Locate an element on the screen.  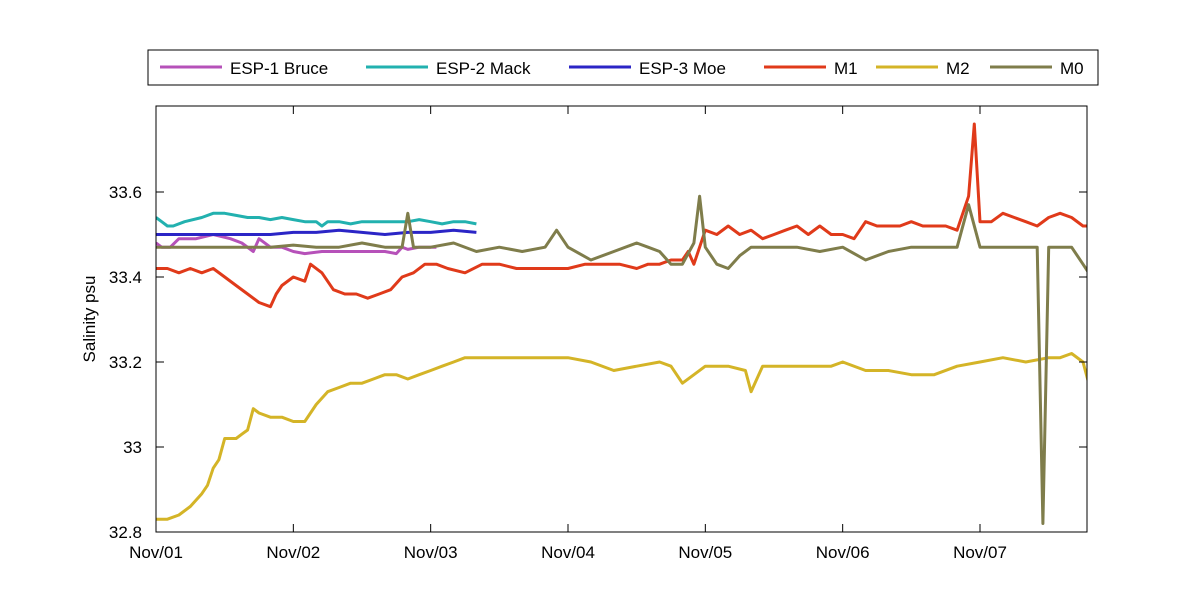
x-tick-label: Nov/03 is located at coordinates (431, 552).